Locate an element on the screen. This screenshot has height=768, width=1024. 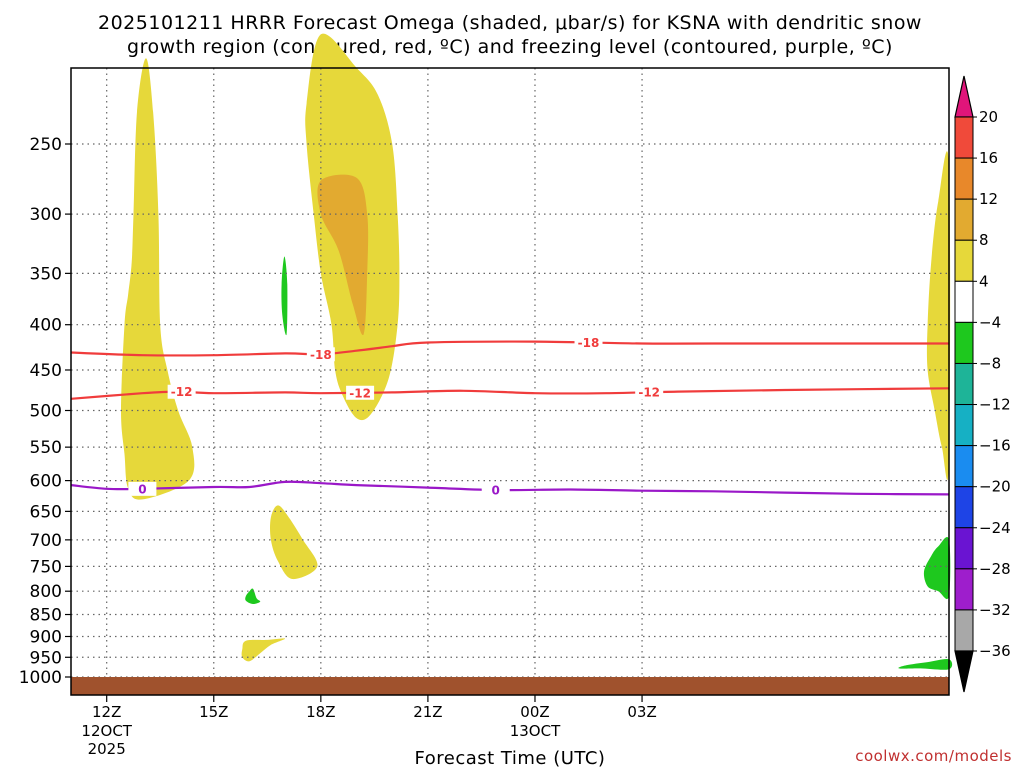
omega-region-yellow-narrow-column is located at coordinates (158, 279).